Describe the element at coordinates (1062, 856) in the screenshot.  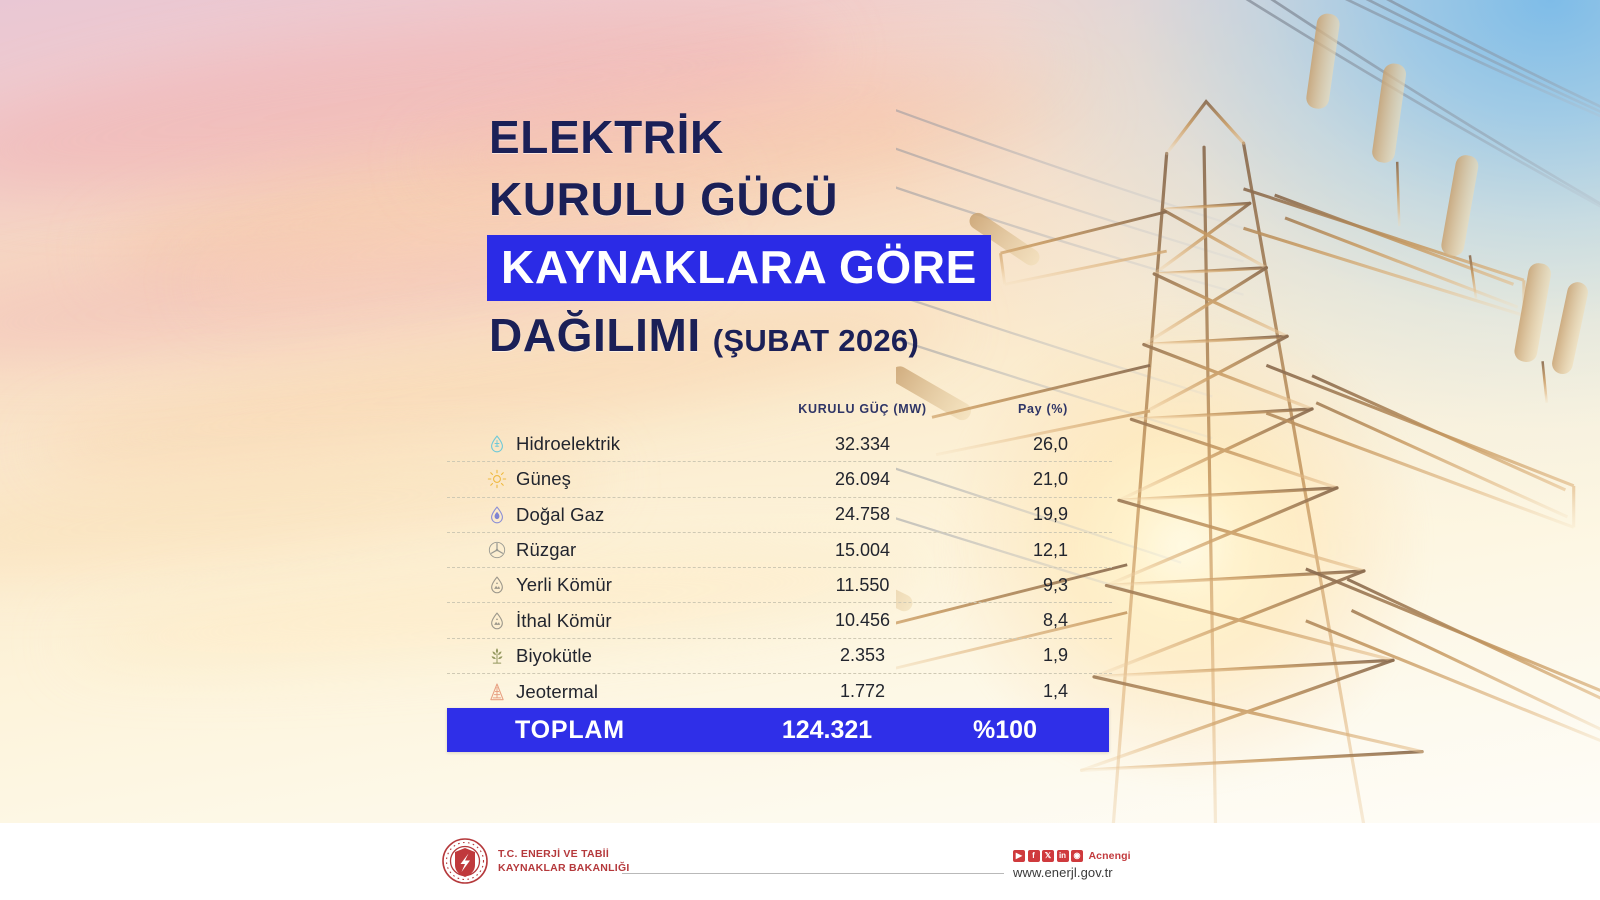
I see `linkedin-icon: in` at that location.